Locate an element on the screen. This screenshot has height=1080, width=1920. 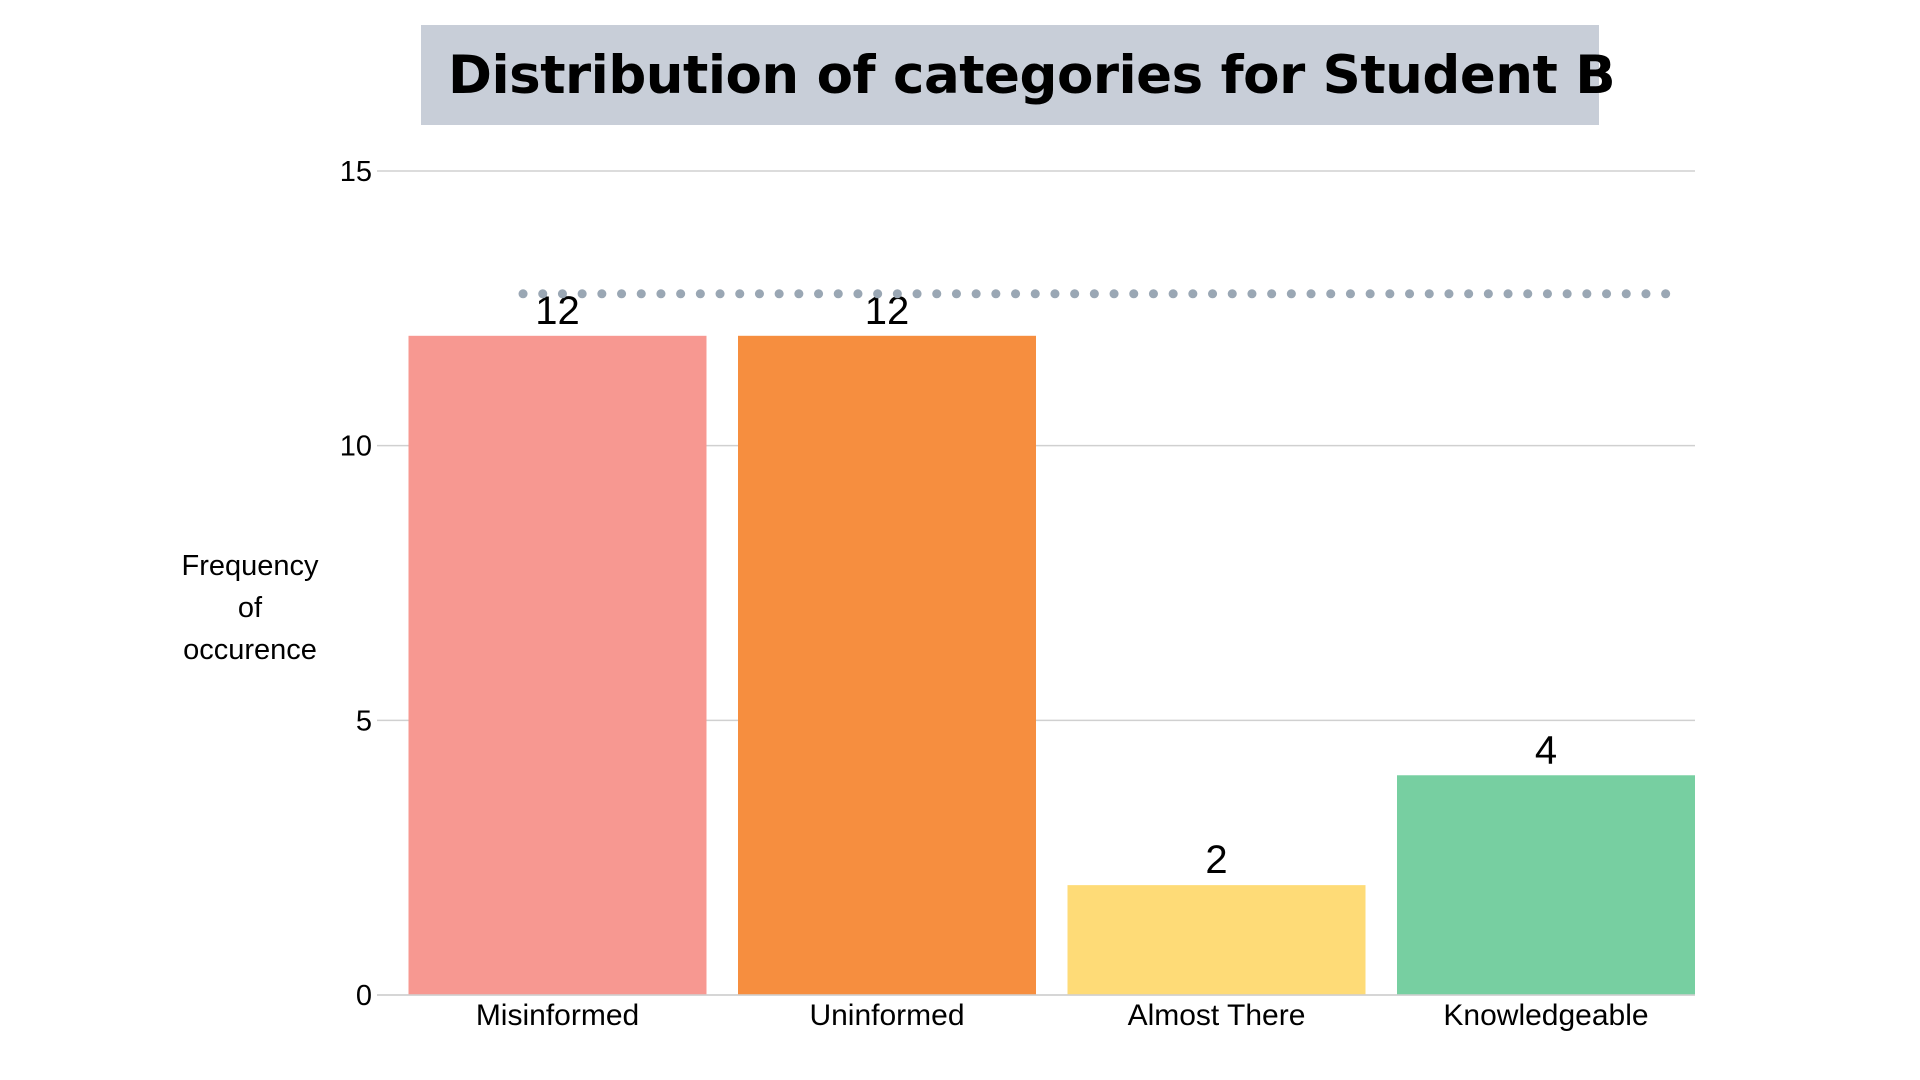
x-tick-label: Misinformed is located at coordinates (557, 1015).